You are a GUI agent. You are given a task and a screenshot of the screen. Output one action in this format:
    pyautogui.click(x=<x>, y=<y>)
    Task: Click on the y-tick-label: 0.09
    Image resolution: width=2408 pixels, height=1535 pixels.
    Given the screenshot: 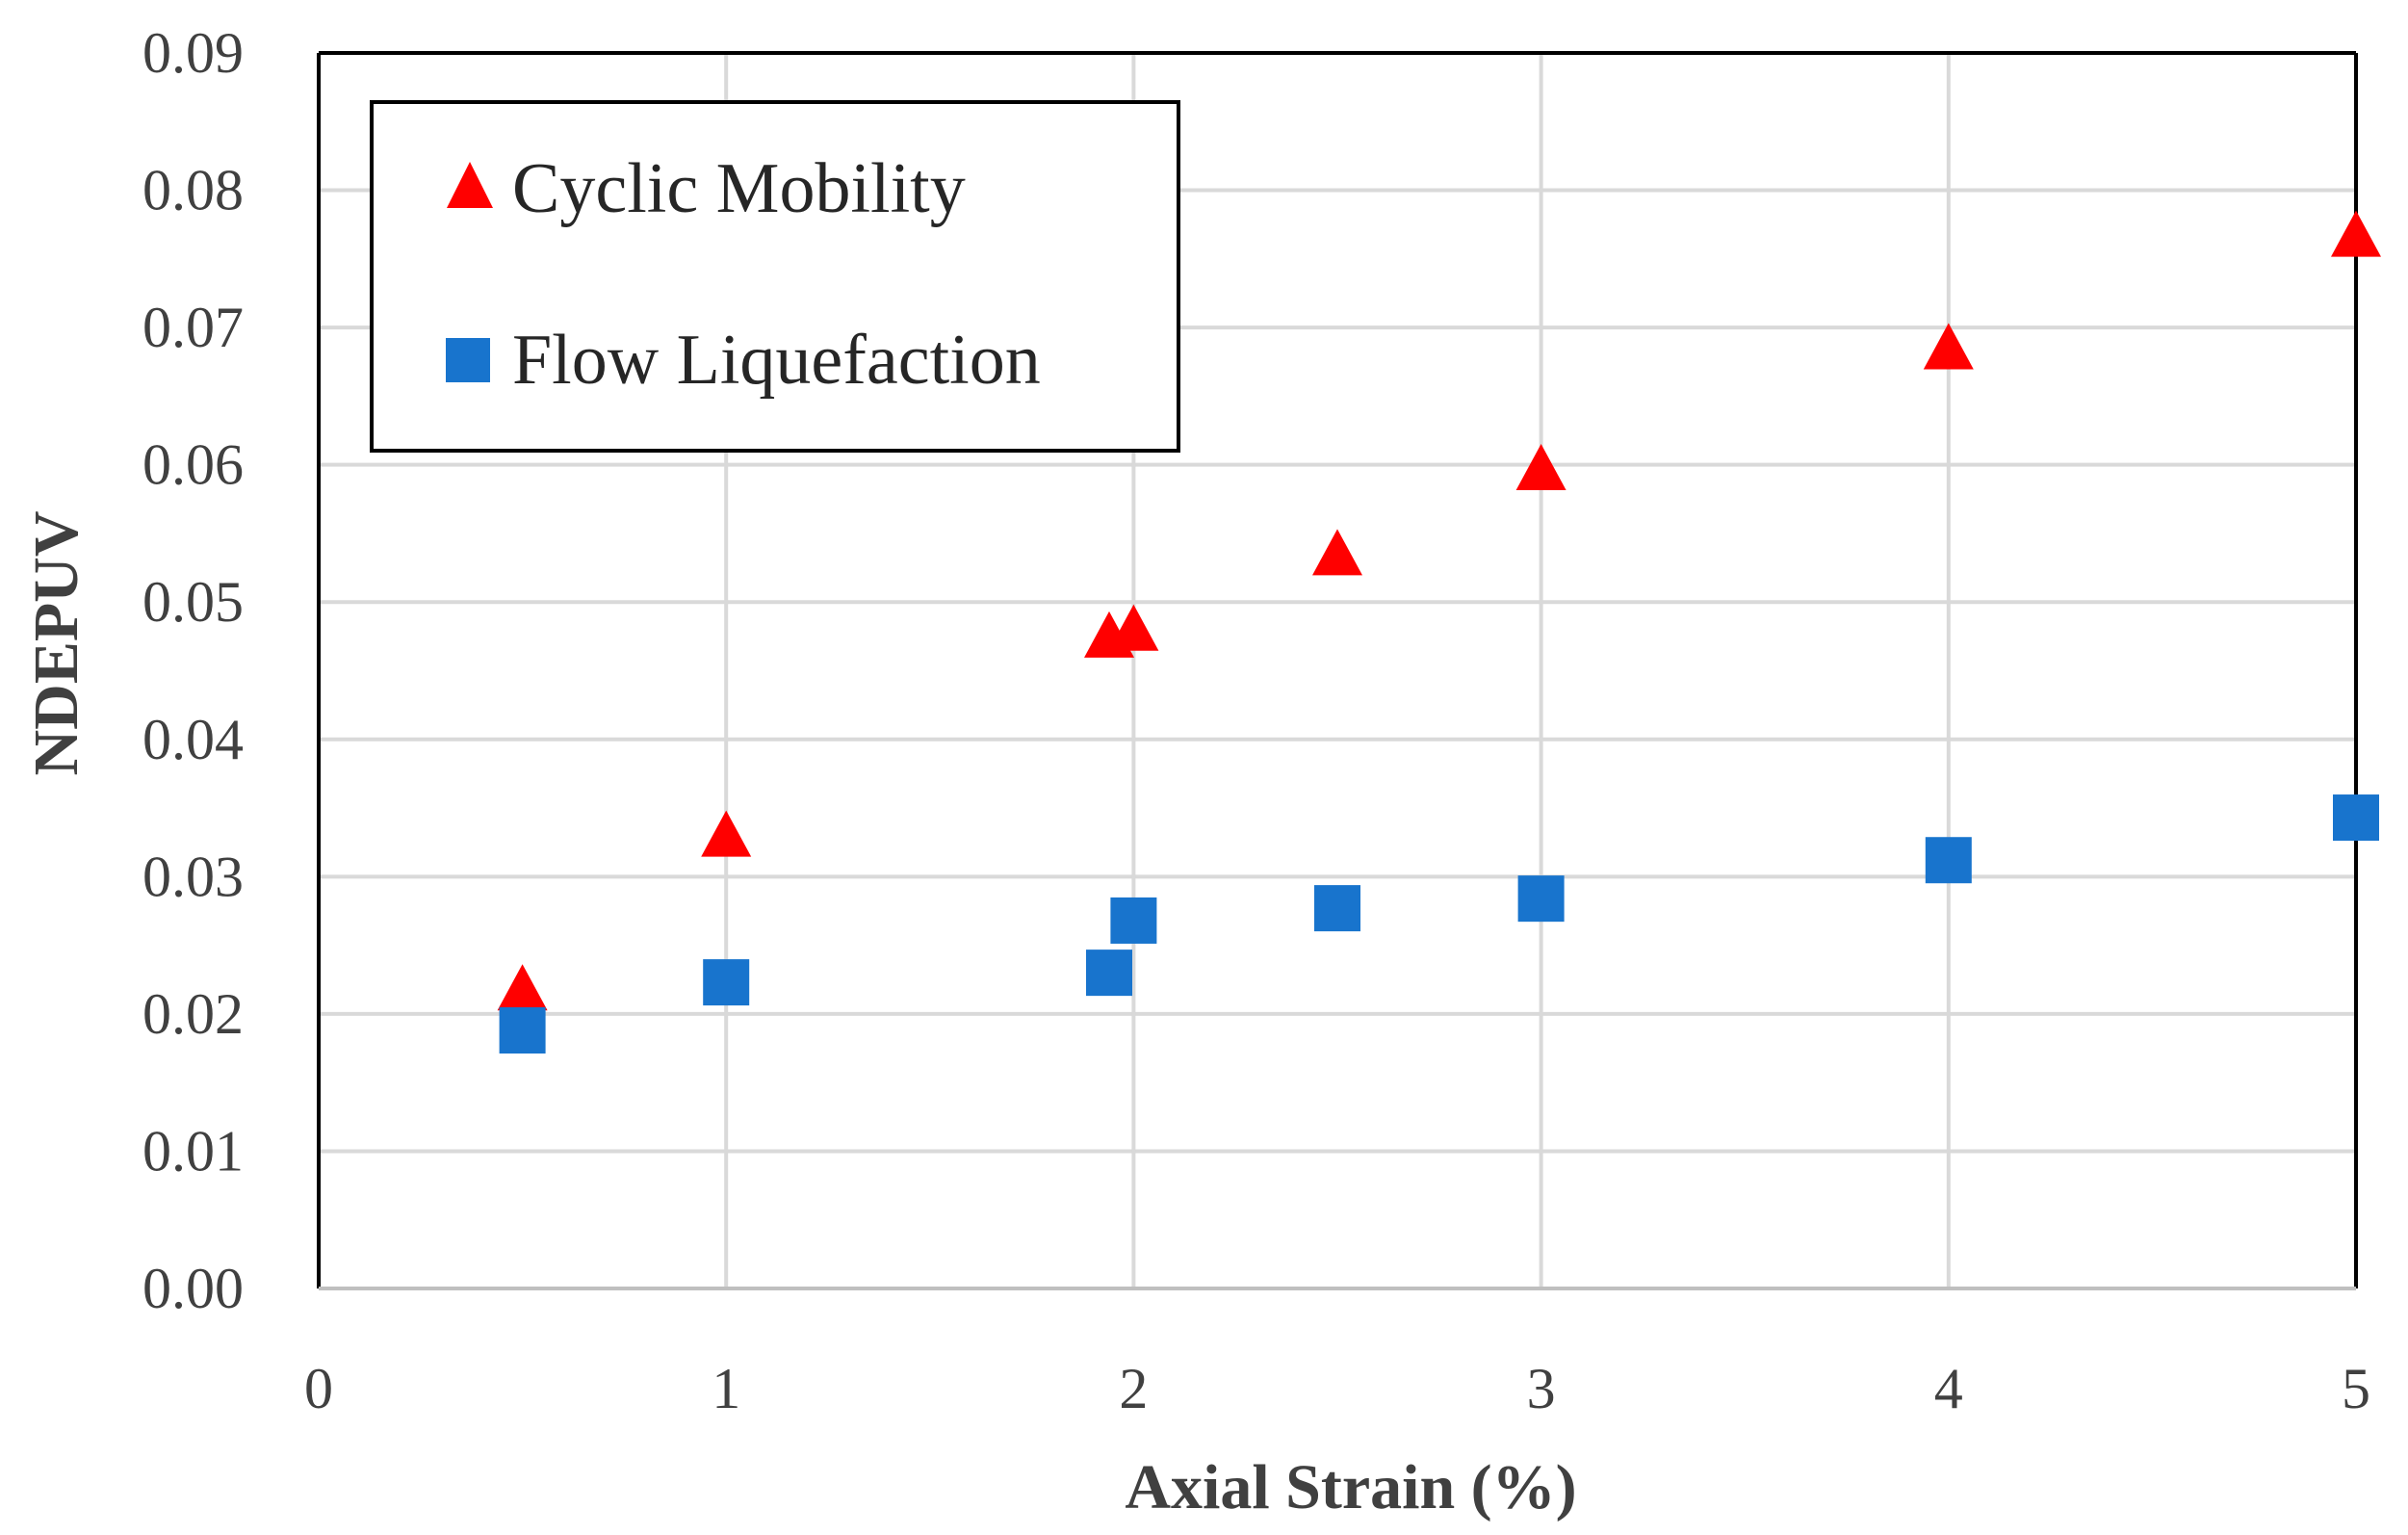 What is the action you would take?
    pyautogui.click(x=193, y=53)
    